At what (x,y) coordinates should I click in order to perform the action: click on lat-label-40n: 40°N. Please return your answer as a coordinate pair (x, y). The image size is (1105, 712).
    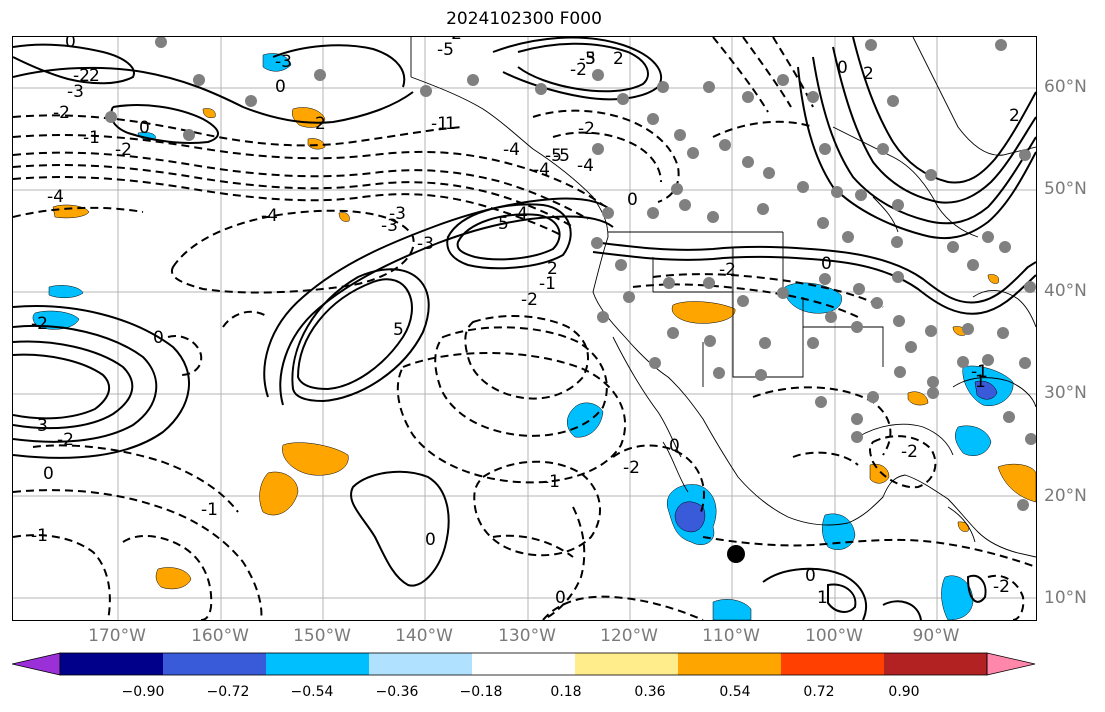
    Looking at the image, I should click on (1065, 291).